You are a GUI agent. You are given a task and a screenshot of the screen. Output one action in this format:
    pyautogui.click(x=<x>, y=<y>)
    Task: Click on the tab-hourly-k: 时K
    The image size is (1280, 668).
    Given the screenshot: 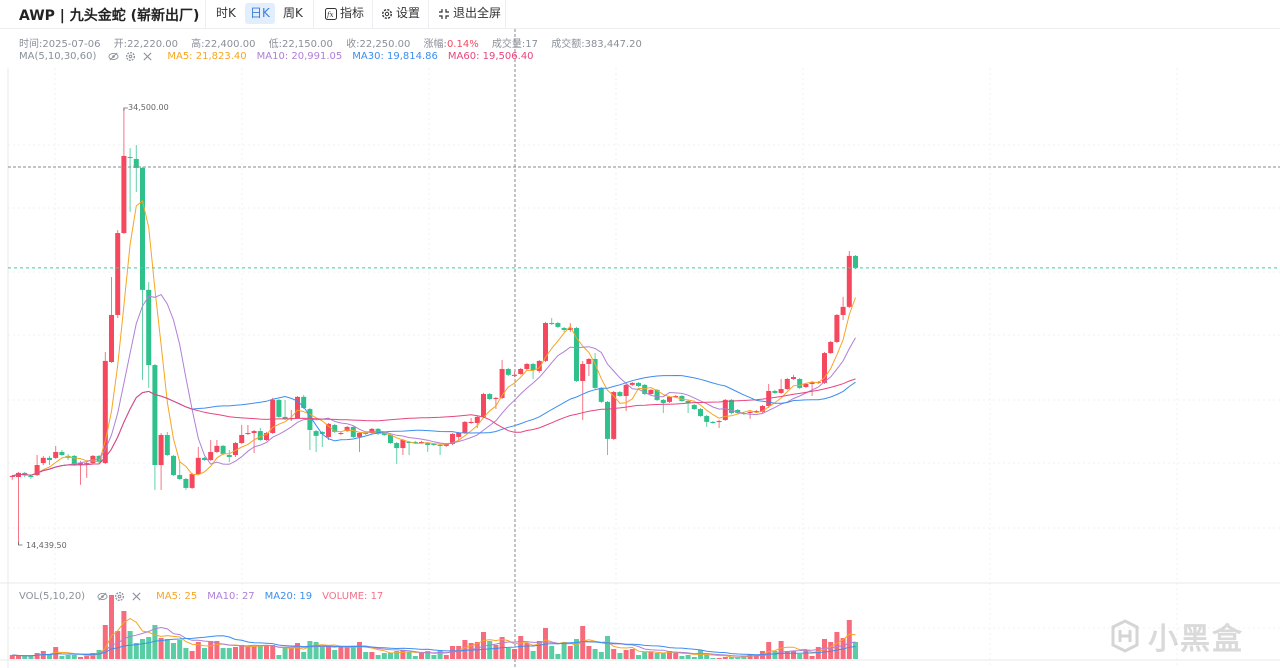 What is the action you would take?
    pyautogui.click(x=226, y=13)
    